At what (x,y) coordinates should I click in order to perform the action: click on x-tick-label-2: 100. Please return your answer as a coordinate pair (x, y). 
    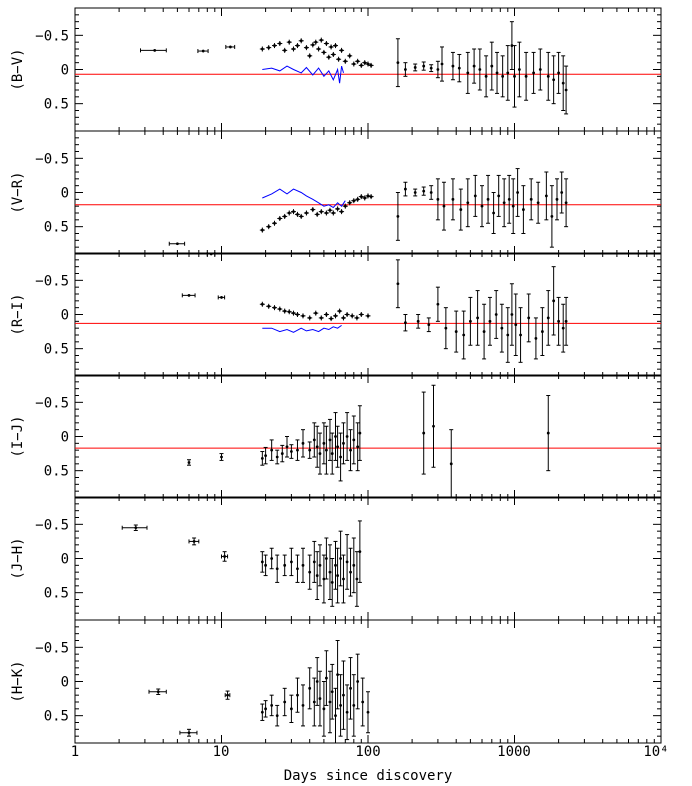
    Looking at the image, I should click on (367, 752).